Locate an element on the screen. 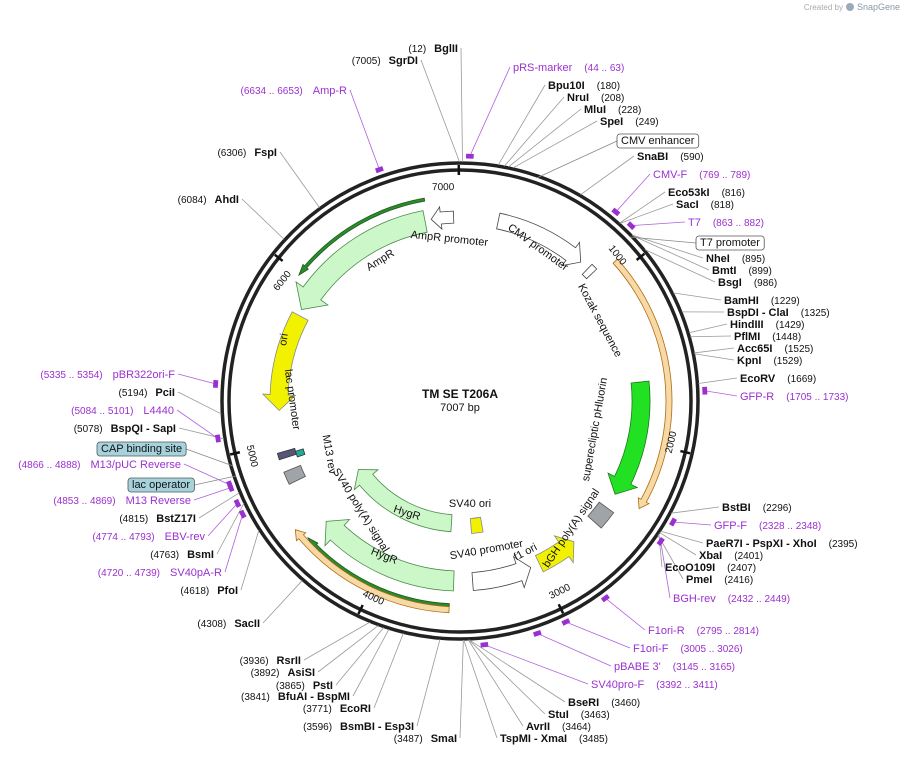  plasmid-length: 7007 bp is located at coordinates (460, 408).